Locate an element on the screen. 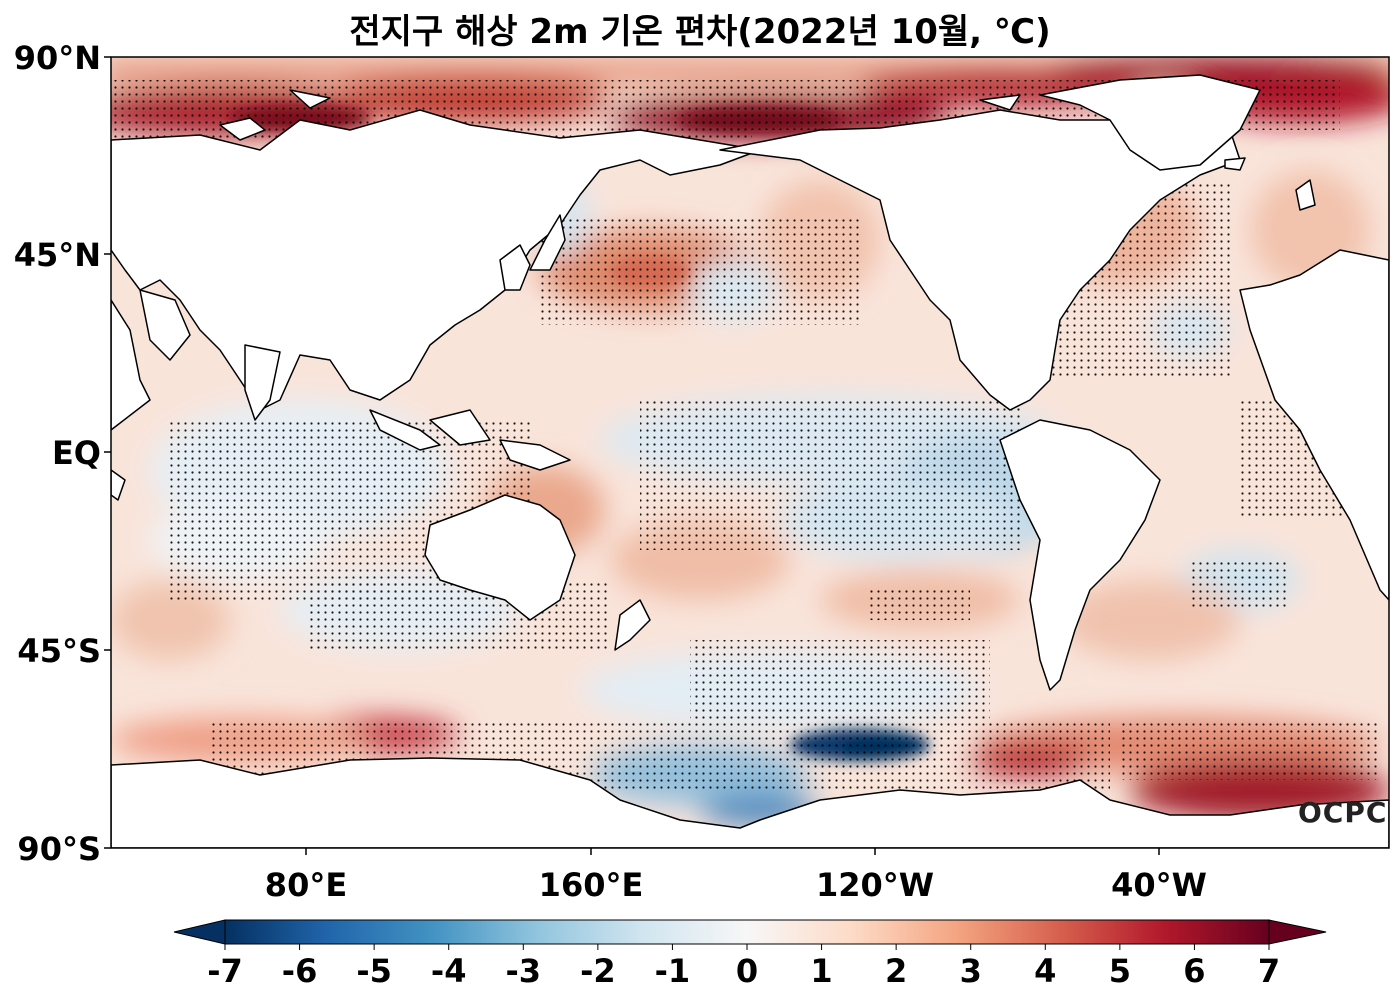 The width and height of the screenshot is (1400, 1003). lat-label-90s: 90°S is located at coordinates (59, 849).